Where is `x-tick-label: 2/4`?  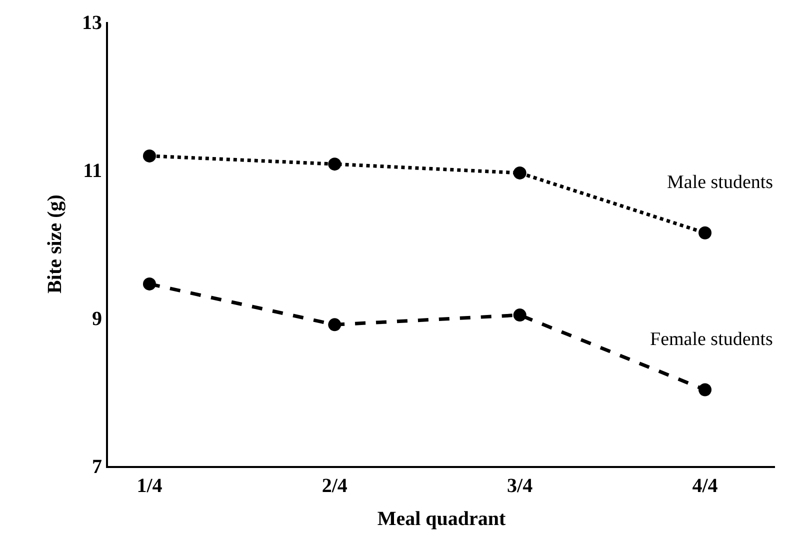 x-tick-label: 2/4 is located at coordinates (335, 486).